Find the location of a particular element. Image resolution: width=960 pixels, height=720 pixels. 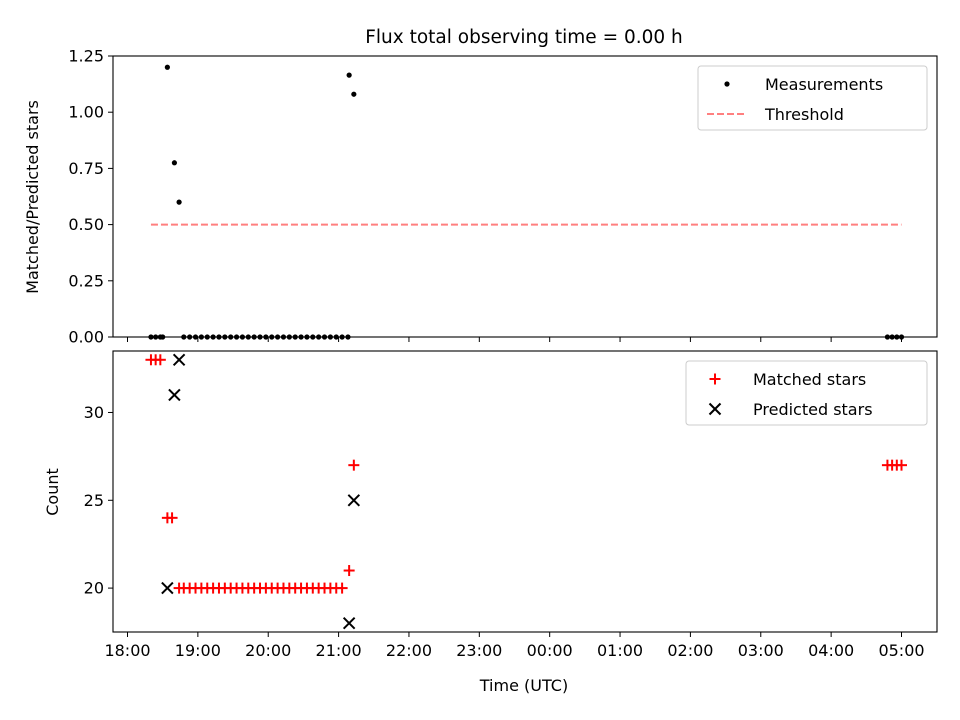

bottom-xlabel: Time (UTC) is located at coordinates (523, 685).